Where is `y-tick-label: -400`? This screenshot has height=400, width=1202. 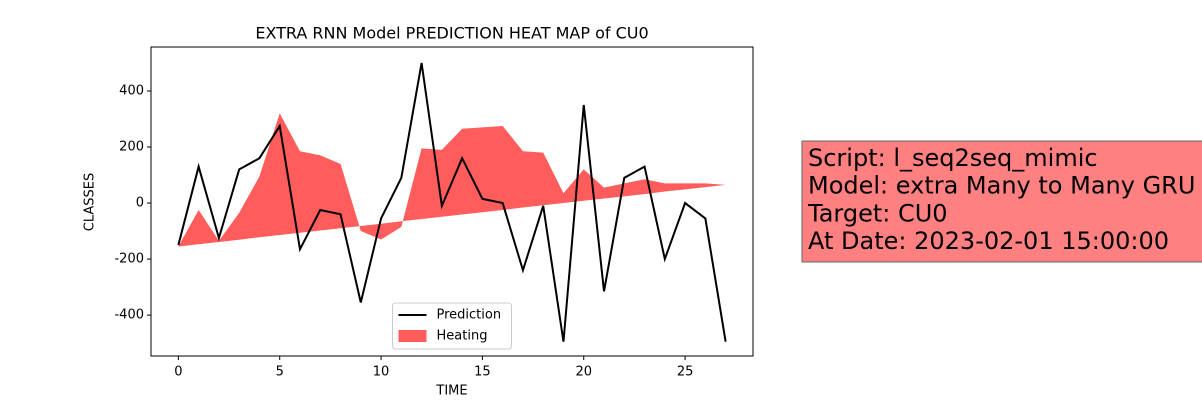 y-tick-label: -400 is located at coordinates (129, 315).